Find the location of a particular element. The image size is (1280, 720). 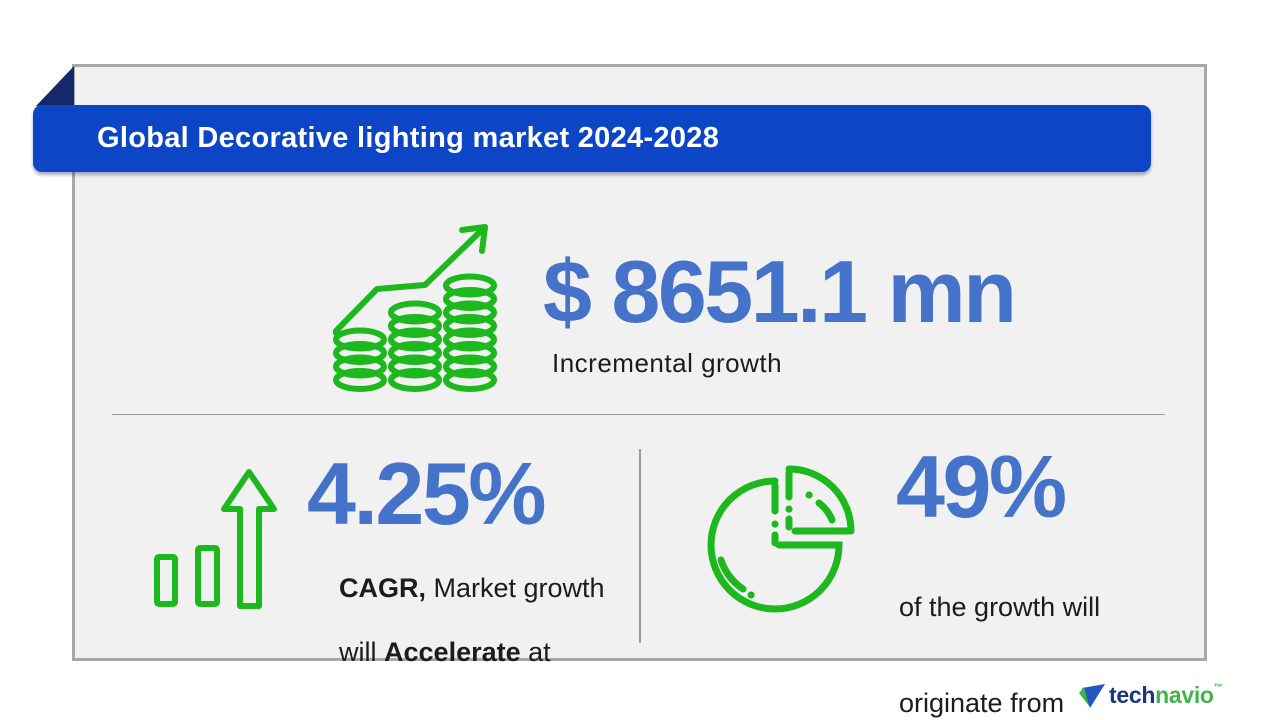

technavio-logo: technavio™ is located at coordinates (1150, 695).